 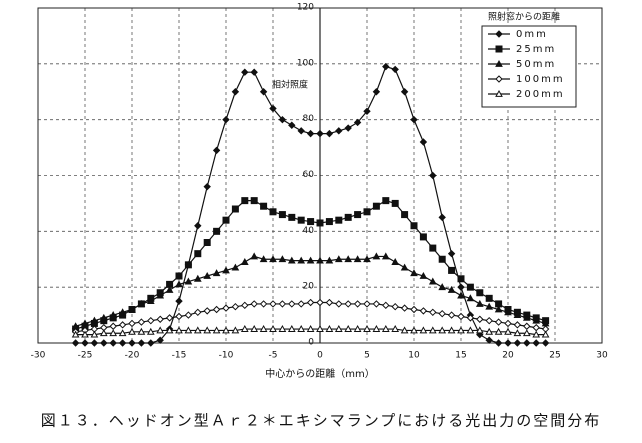 I want to click on y-tick-label: 20, so click(x=309, y=287).